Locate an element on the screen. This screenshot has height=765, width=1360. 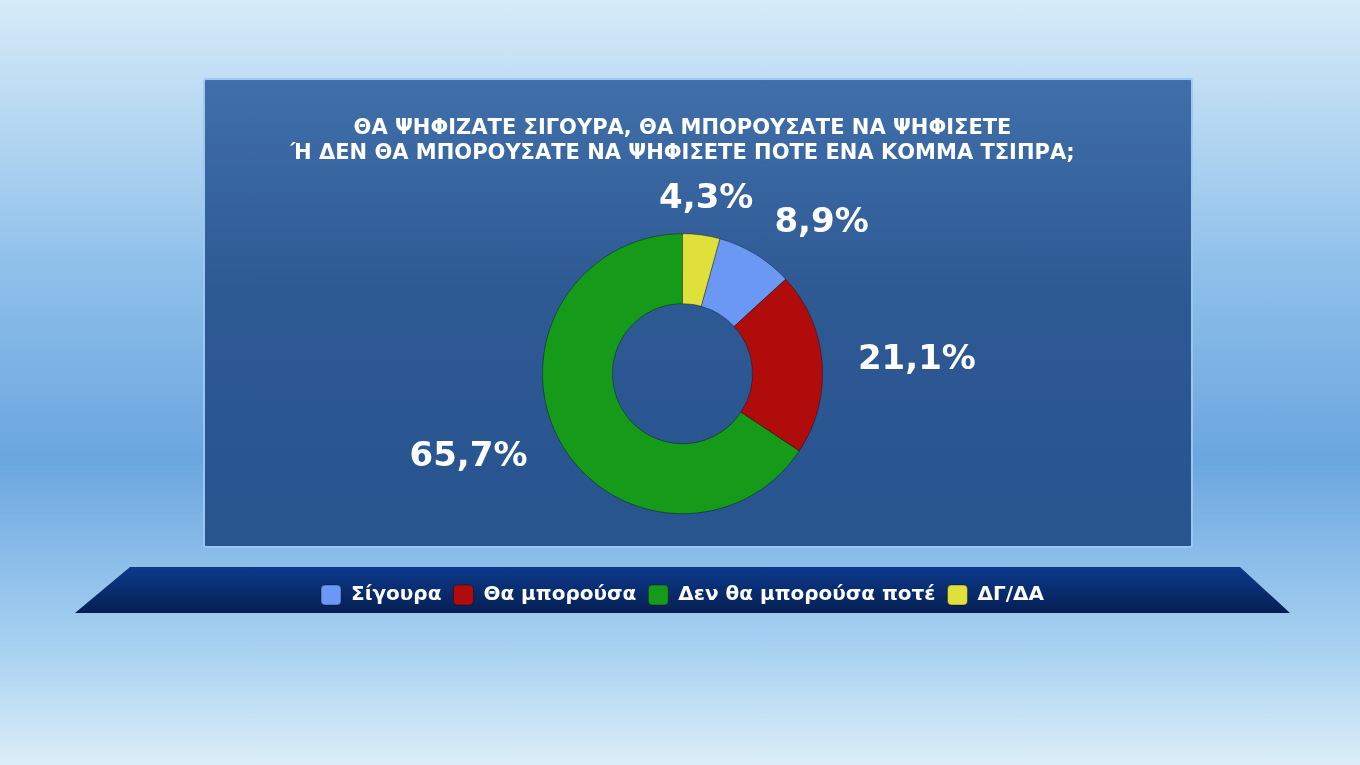
legend-label: ΔΓ/ΔΑ is located at coordinates (1011, 593).